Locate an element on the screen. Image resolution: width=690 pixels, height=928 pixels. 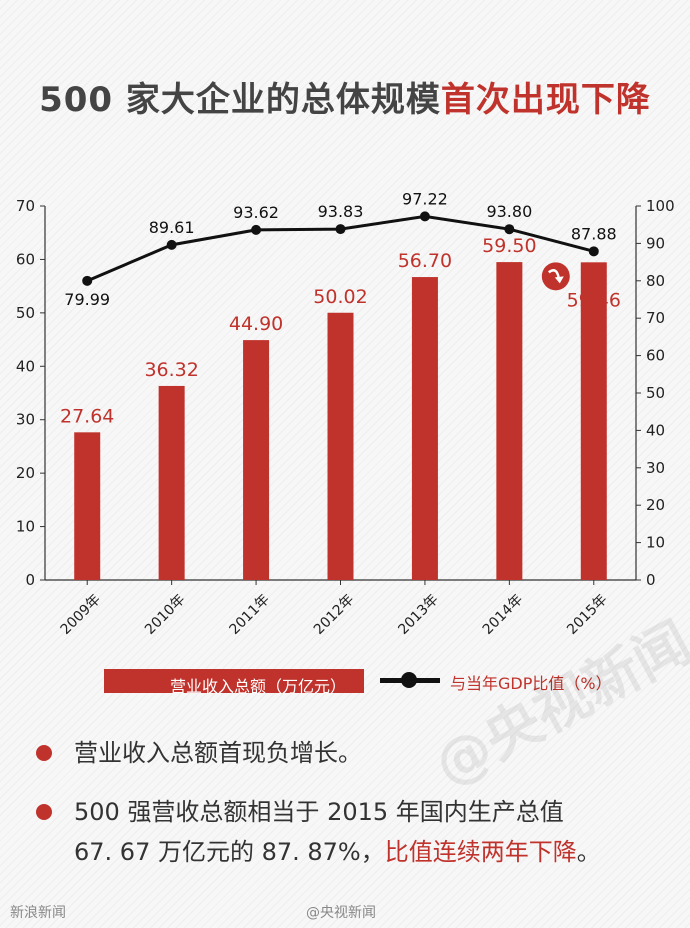
arrow-curve is located at coordinates (554, 274).